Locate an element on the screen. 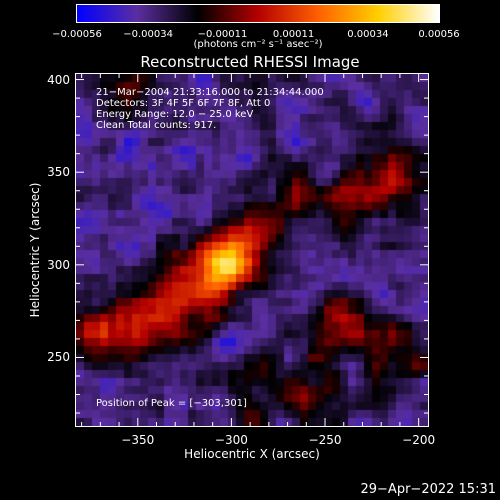 The width and height of the screenshot is (500, 500). x-tick-label: −200 is located at coordinates (419, 440).